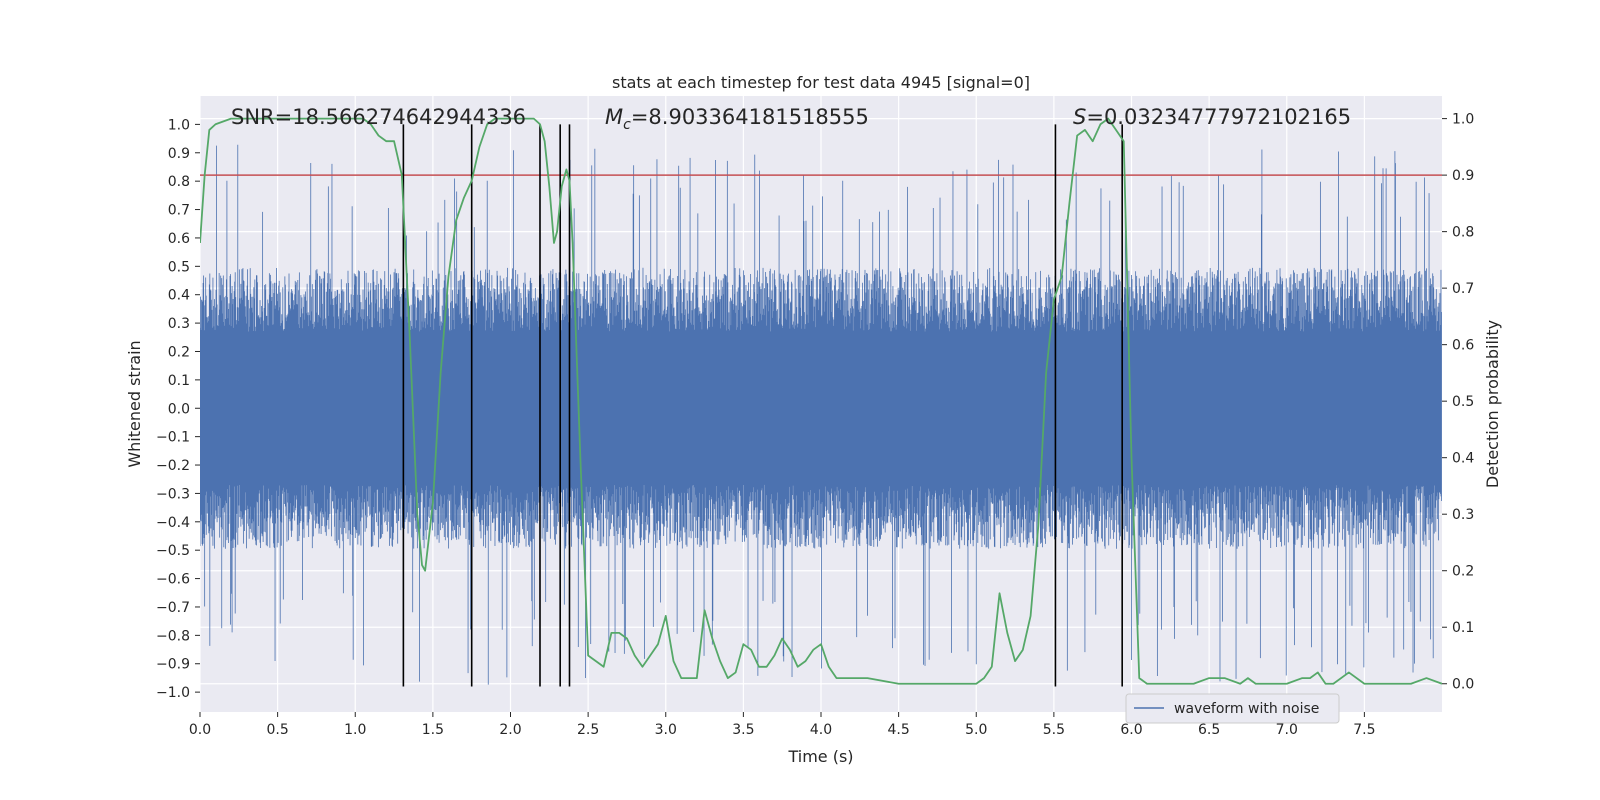 The image size is (1600, 800). Describe the element at coordinates (1054, 730) in the screenshot. I see `x-tick-label: 5.5` at that location.